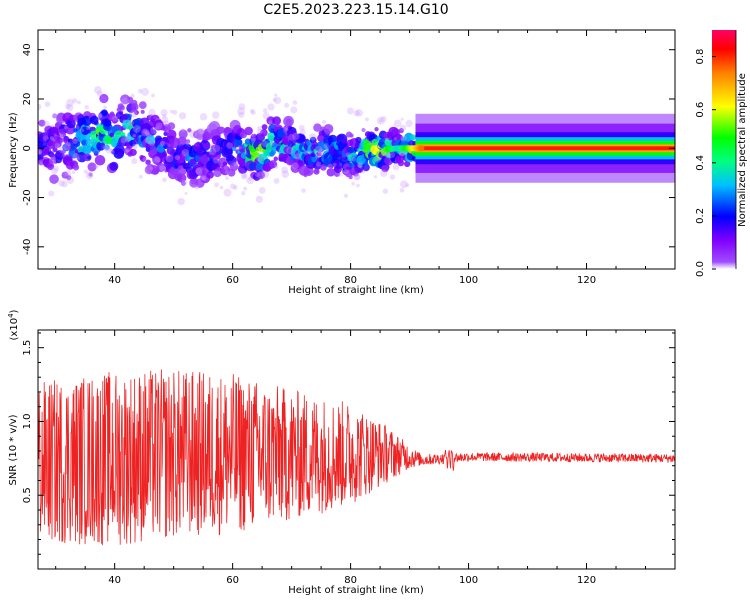  Describe the element at coordinates (356, 290) in the screenshot. I see `spectrogram-xlabel: Height of straight line (km)` at that location.